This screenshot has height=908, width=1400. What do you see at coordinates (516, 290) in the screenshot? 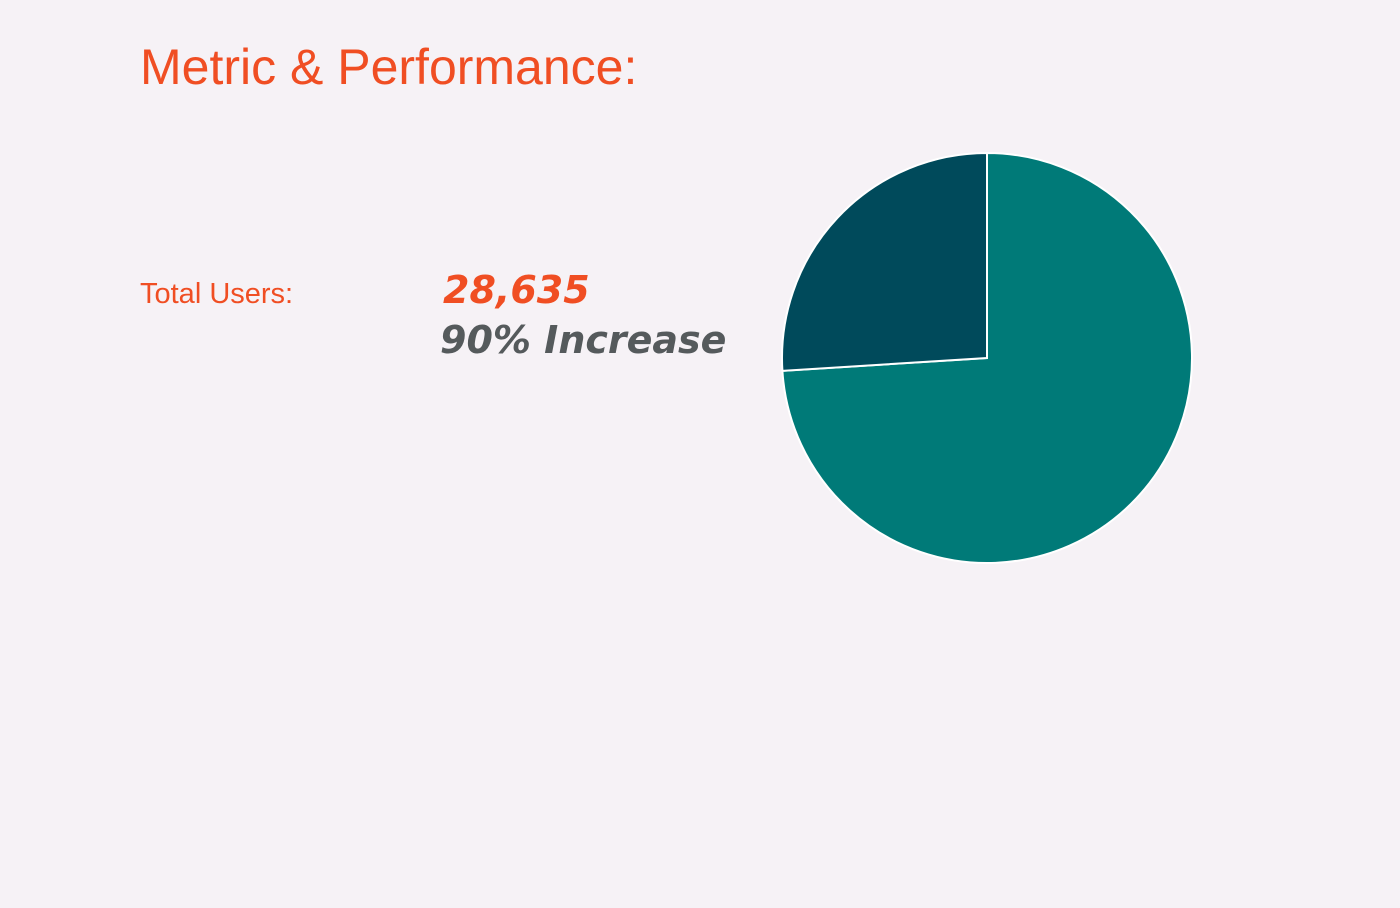
I see `metric-value: 28,635` at bounding box center [516, 290].